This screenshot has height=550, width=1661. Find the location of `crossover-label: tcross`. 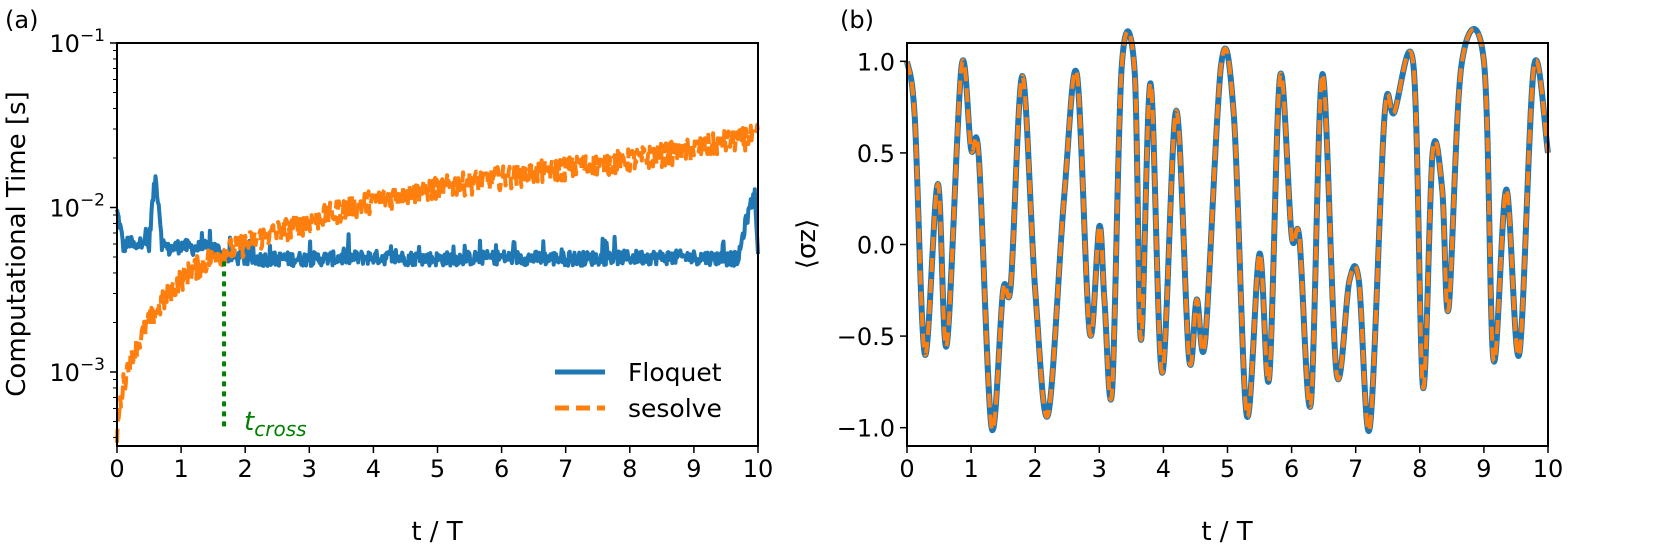

crossover-label: tcross is located at coordinates (275, 424).